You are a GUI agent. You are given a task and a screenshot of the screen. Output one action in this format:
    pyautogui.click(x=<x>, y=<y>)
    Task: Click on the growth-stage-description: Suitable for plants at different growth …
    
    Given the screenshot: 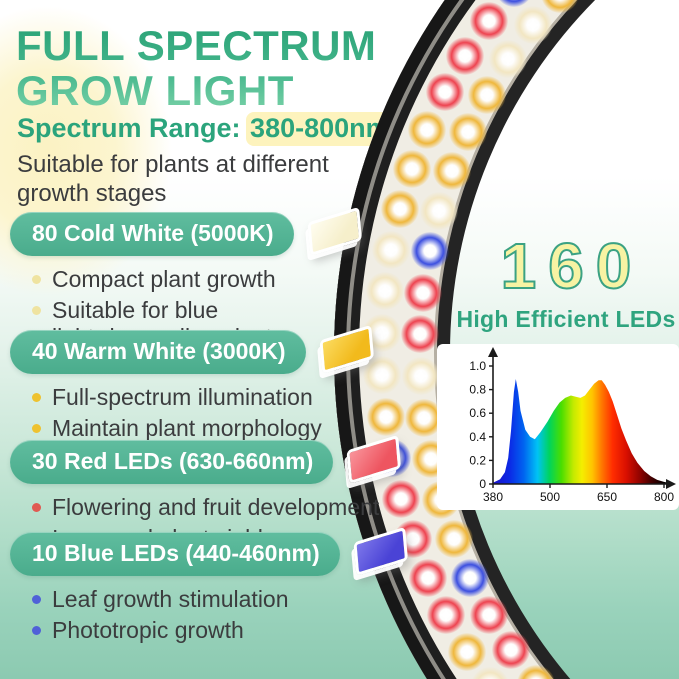 What is the action you would take?
    pyautogui.click(x=173, y=179)
    